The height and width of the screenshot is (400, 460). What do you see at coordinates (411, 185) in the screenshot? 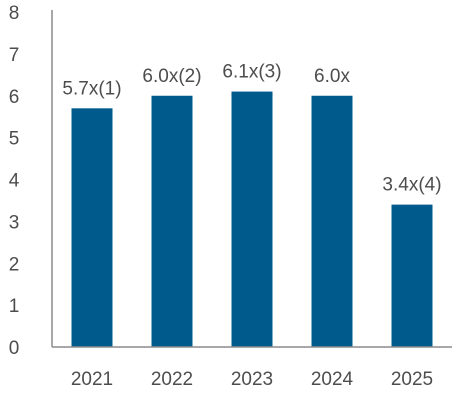
I see `data-label-2025: 3.4x(4)` at bounding box center [411, 185].